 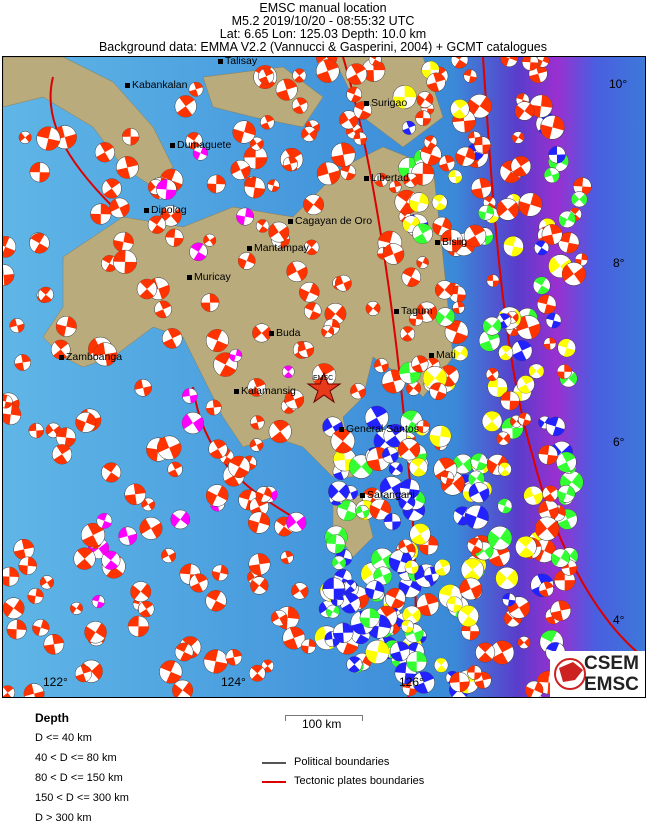 What do you see at coordinates (619, 442) in the screenshot?
I see `latitude-label: 6°` at bounding box center [619, 442].